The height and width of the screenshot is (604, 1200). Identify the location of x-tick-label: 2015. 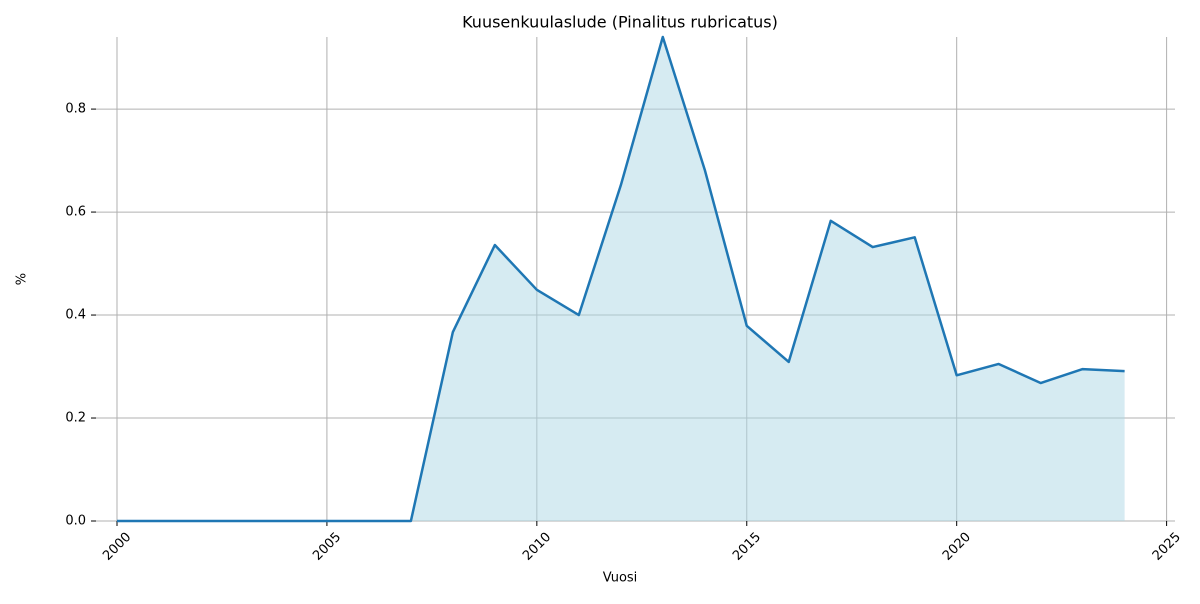
(747, 547).